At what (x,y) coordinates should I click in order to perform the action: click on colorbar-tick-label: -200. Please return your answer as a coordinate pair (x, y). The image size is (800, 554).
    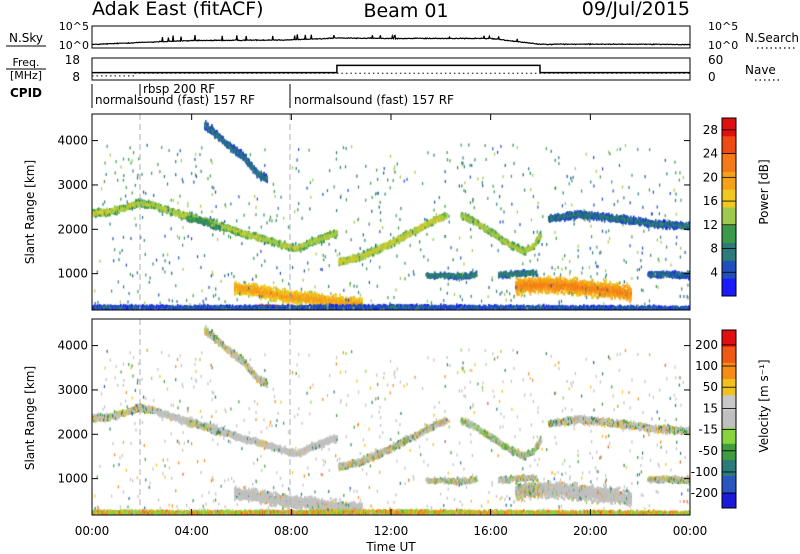
    Looking at the image, I should click on (704, 493).